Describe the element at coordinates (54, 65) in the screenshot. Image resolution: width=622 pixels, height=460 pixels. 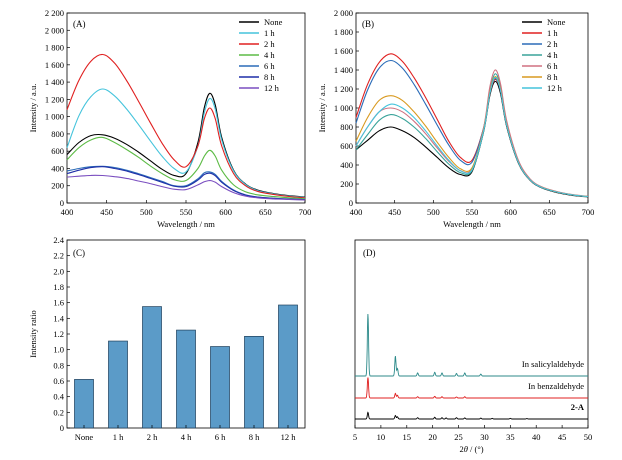
I see `y-tick-label: 1 600` at that location.